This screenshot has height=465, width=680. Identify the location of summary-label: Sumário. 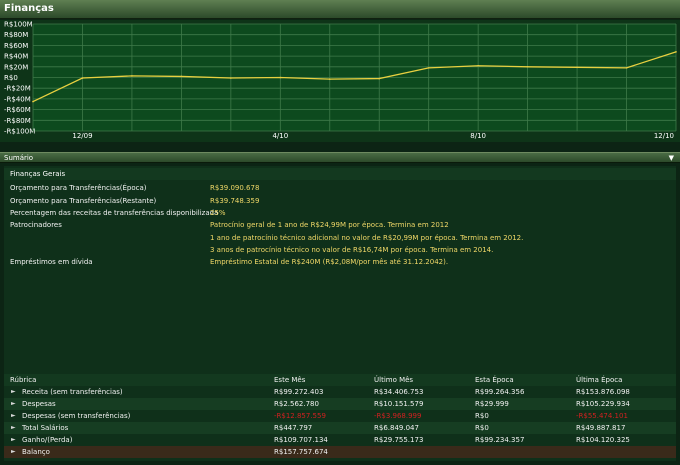
(19, 158).